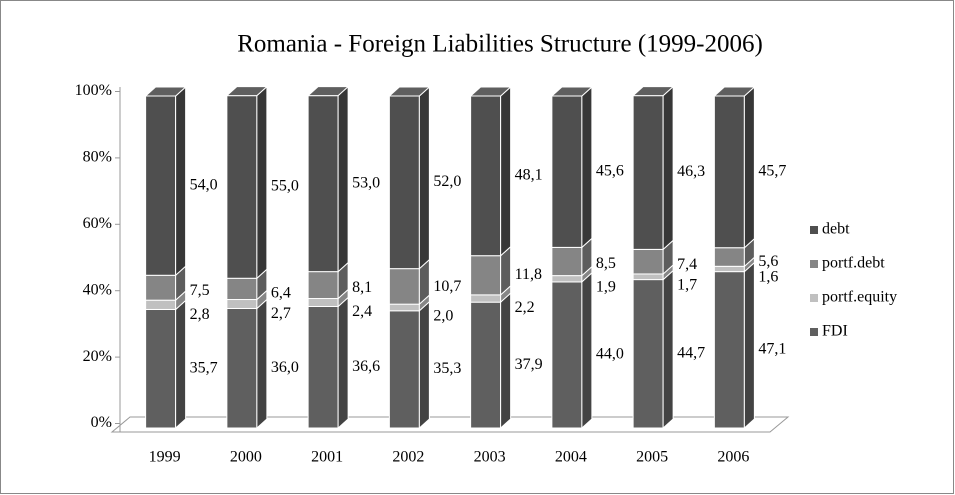 Image resolution: width=955 pixels, height=495 pixels. I want to click on value-label: 10,7, so click(447, 286).